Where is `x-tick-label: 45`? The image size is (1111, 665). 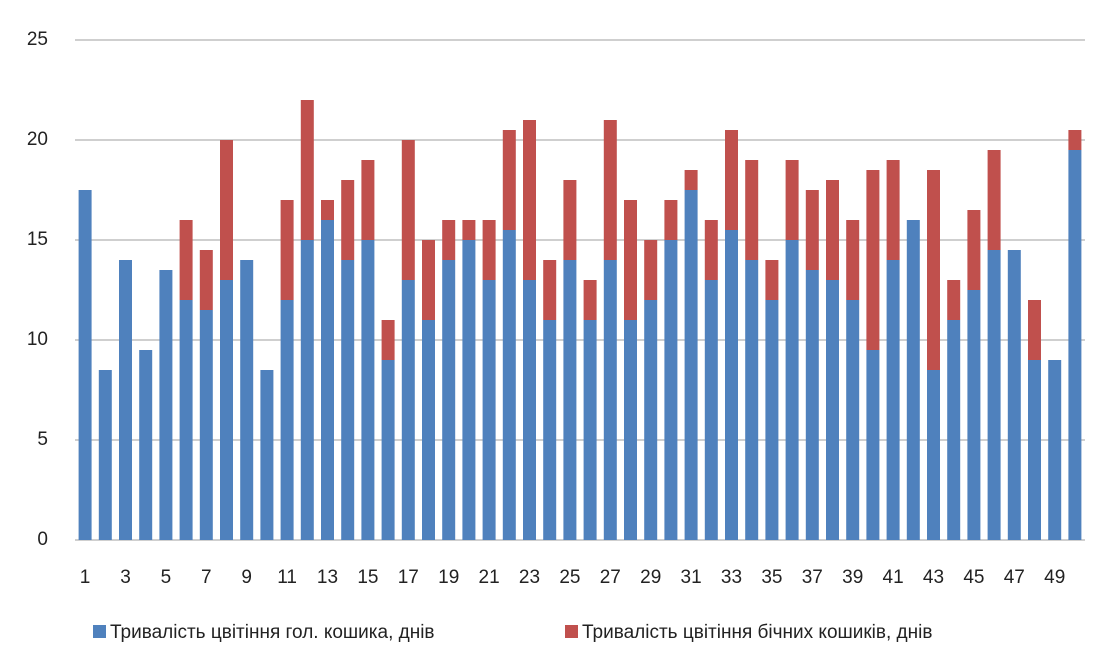 x-tick-label: 45 is located at coordinates (973, 577).